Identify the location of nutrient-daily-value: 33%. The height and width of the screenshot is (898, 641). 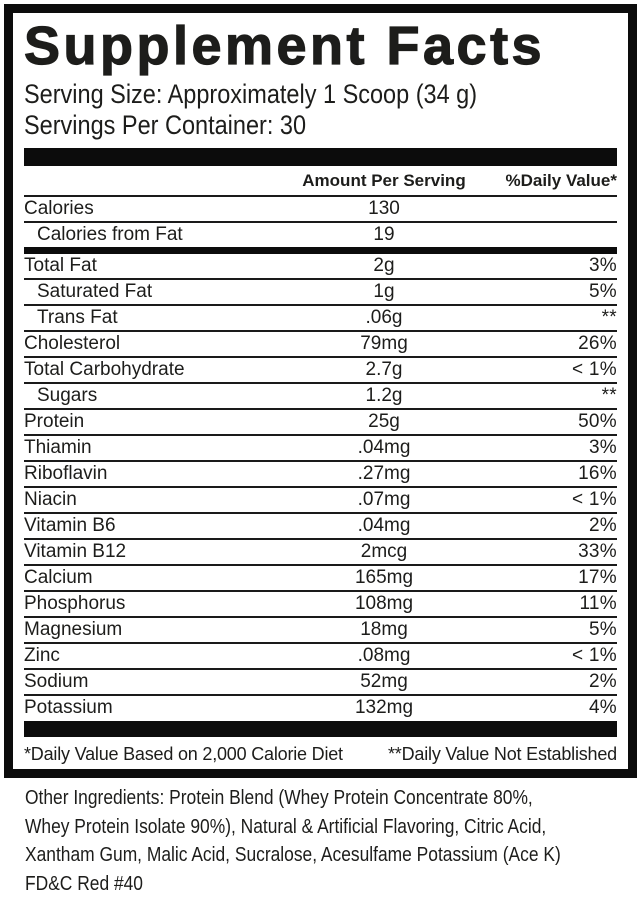
(545, 552).